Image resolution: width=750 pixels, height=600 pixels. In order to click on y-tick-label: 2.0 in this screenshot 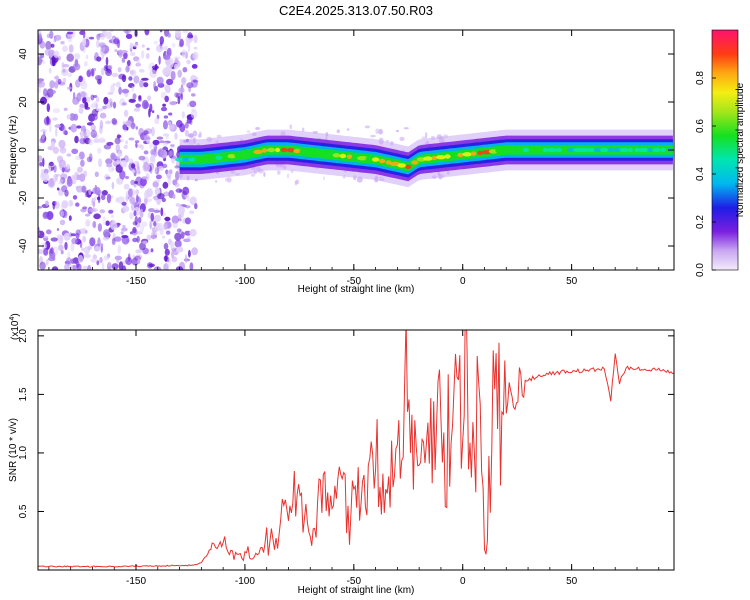, I will do `click(23, 335)`.